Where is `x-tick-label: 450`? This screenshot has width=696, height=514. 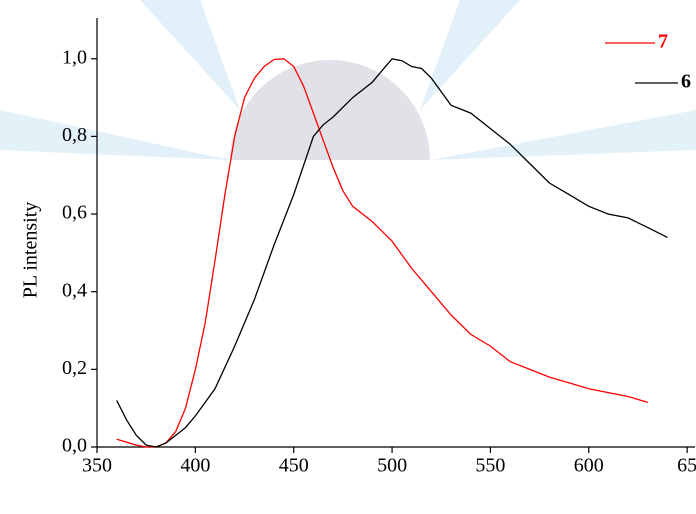 x-tick-label: 450 is located at coordinates (294, 466).